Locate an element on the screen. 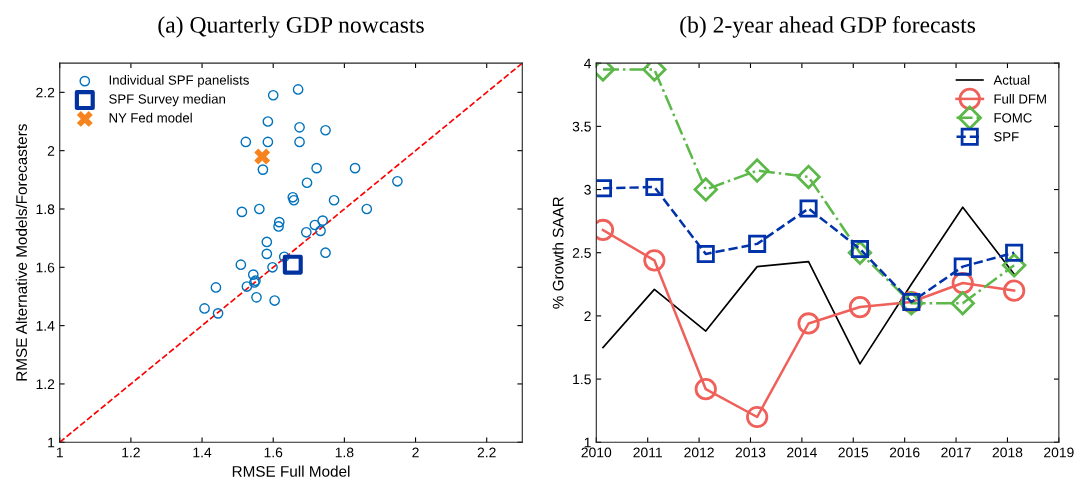 The width and height of the screenshot is (1086, 486). legend-label: NY Fed model is located at coordinates (150, 117).